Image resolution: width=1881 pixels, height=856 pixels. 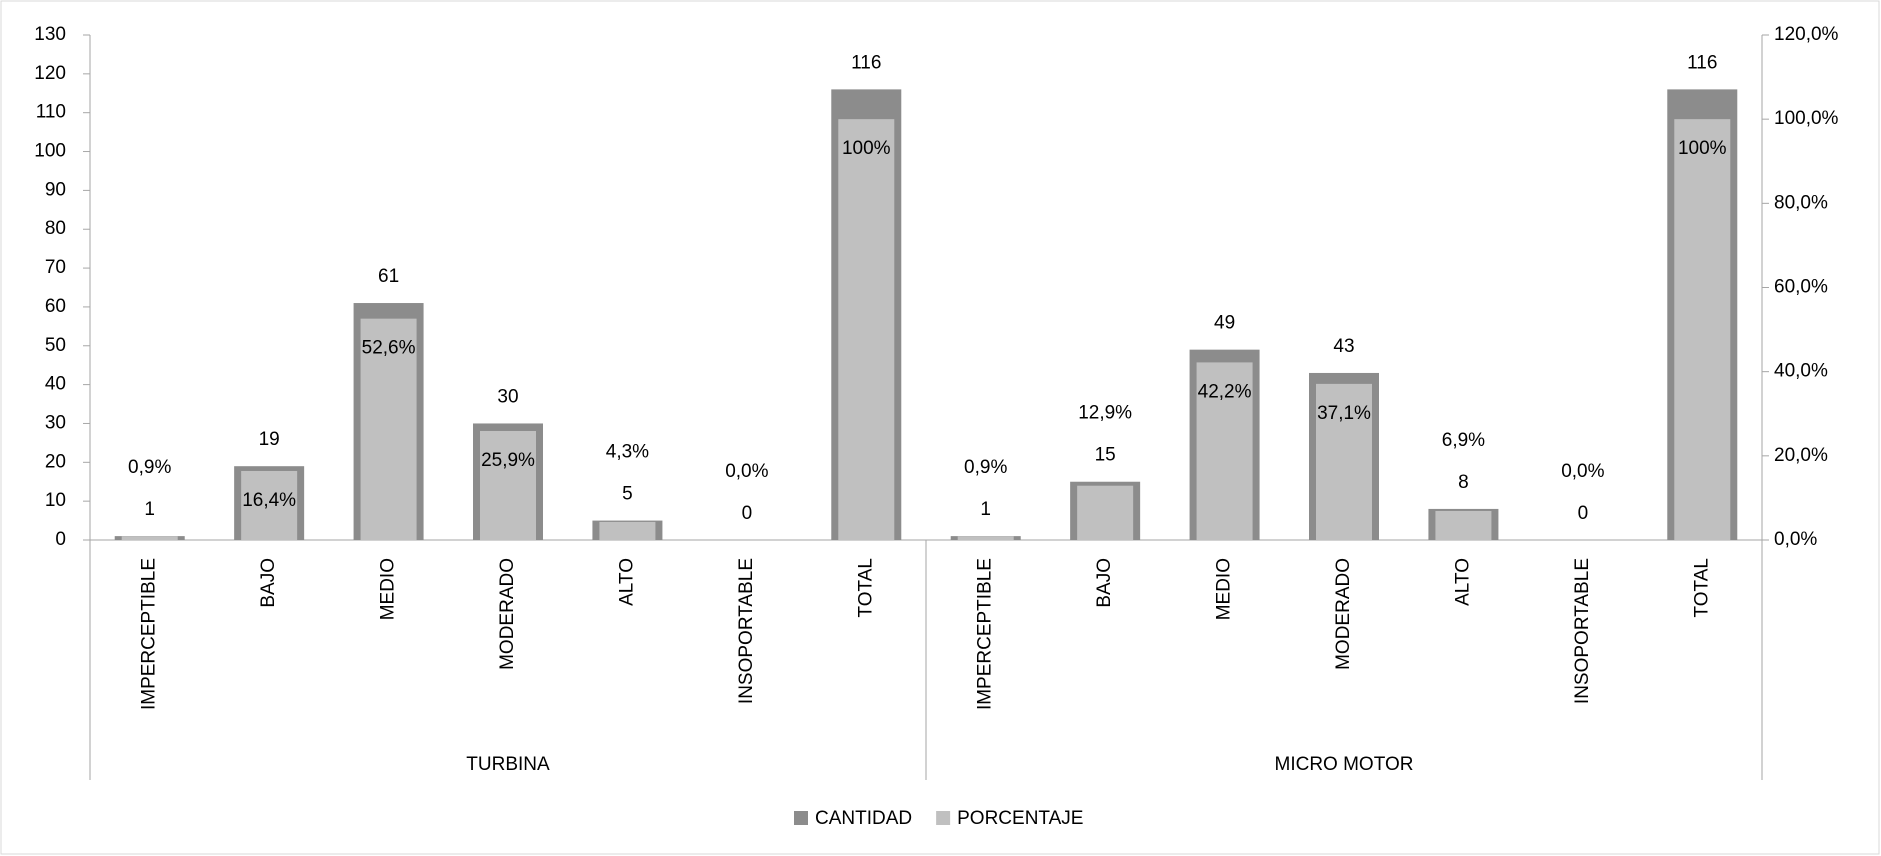 What do you see at coordinates (863, 818) in the screenshot?
I see `legend-label: CANTIDAD` at bounding box center [863, 818].